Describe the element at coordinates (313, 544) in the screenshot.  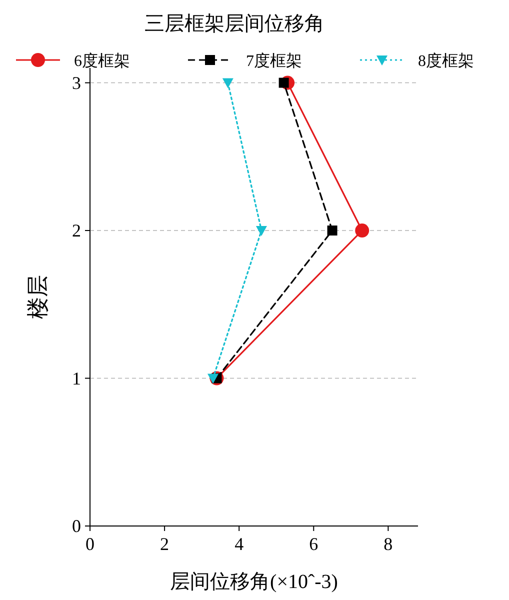
I see `x-tick-label: 6` at that location.